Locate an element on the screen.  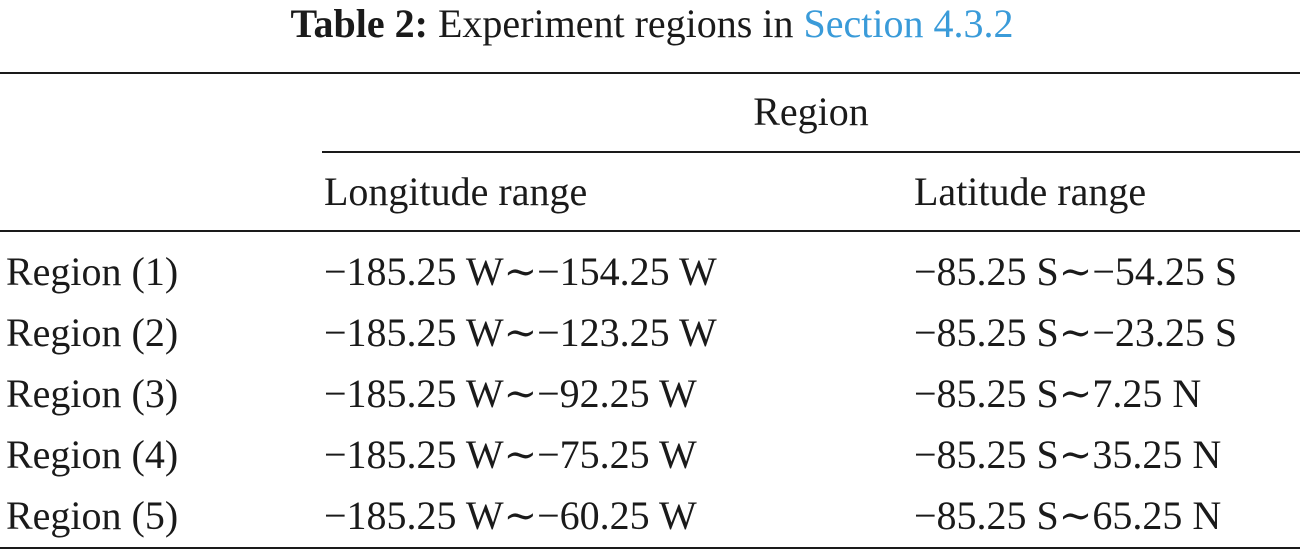
latitude-cell: −85.25 S∼65.25 N is located at coordinates (1068, 515).